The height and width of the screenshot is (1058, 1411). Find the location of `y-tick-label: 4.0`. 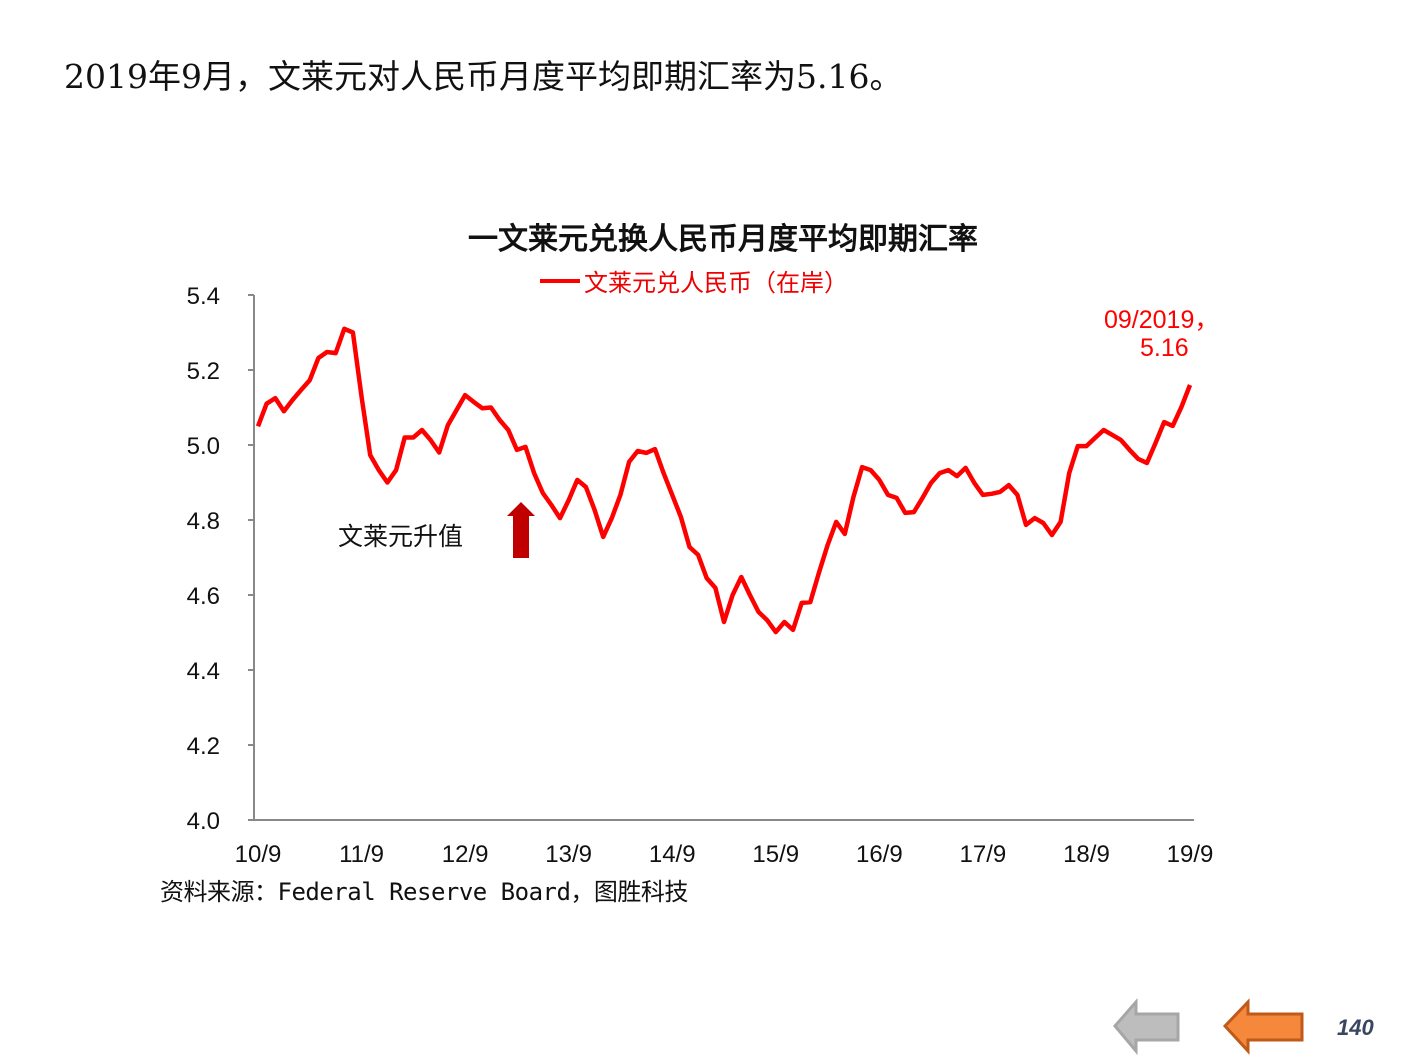

y-tick-label: 4.0 is located at coordinates (203, 821).